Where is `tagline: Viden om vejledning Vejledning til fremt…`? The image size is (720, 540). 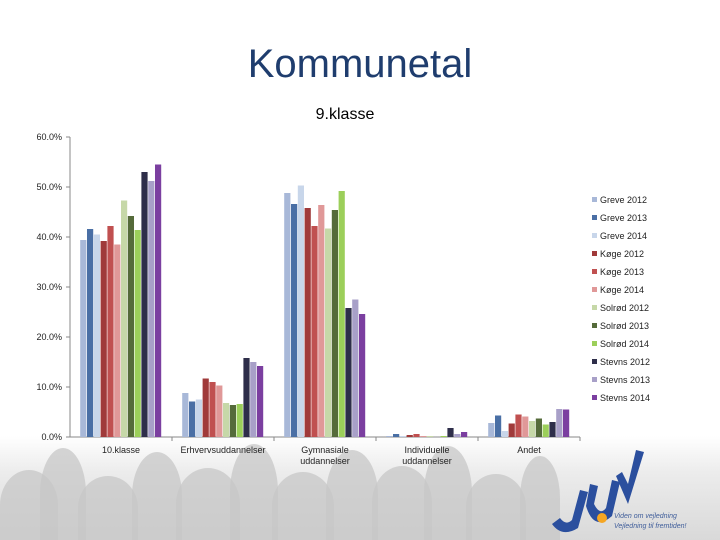
tagline: Viden om vejledning Vejledning til fremt… is located at coordinates (650, 522).